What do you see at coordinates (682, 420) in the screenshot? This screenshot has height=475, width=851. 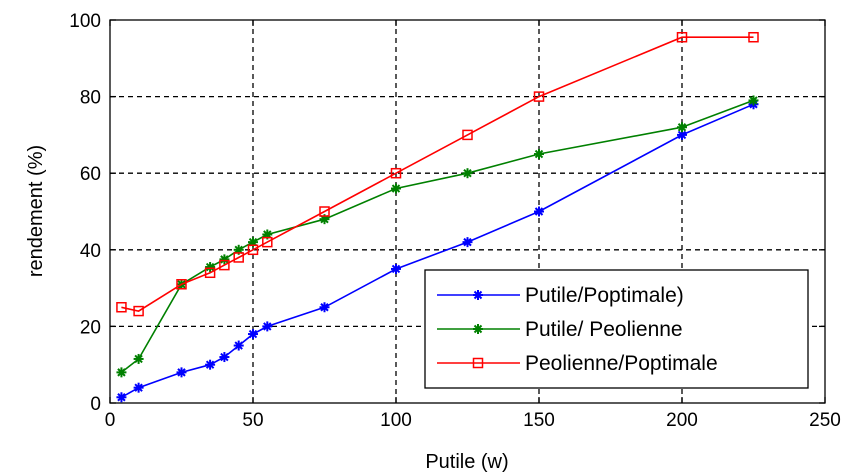 I see `x-tick-label: 200` at bounding box center [682, 420].